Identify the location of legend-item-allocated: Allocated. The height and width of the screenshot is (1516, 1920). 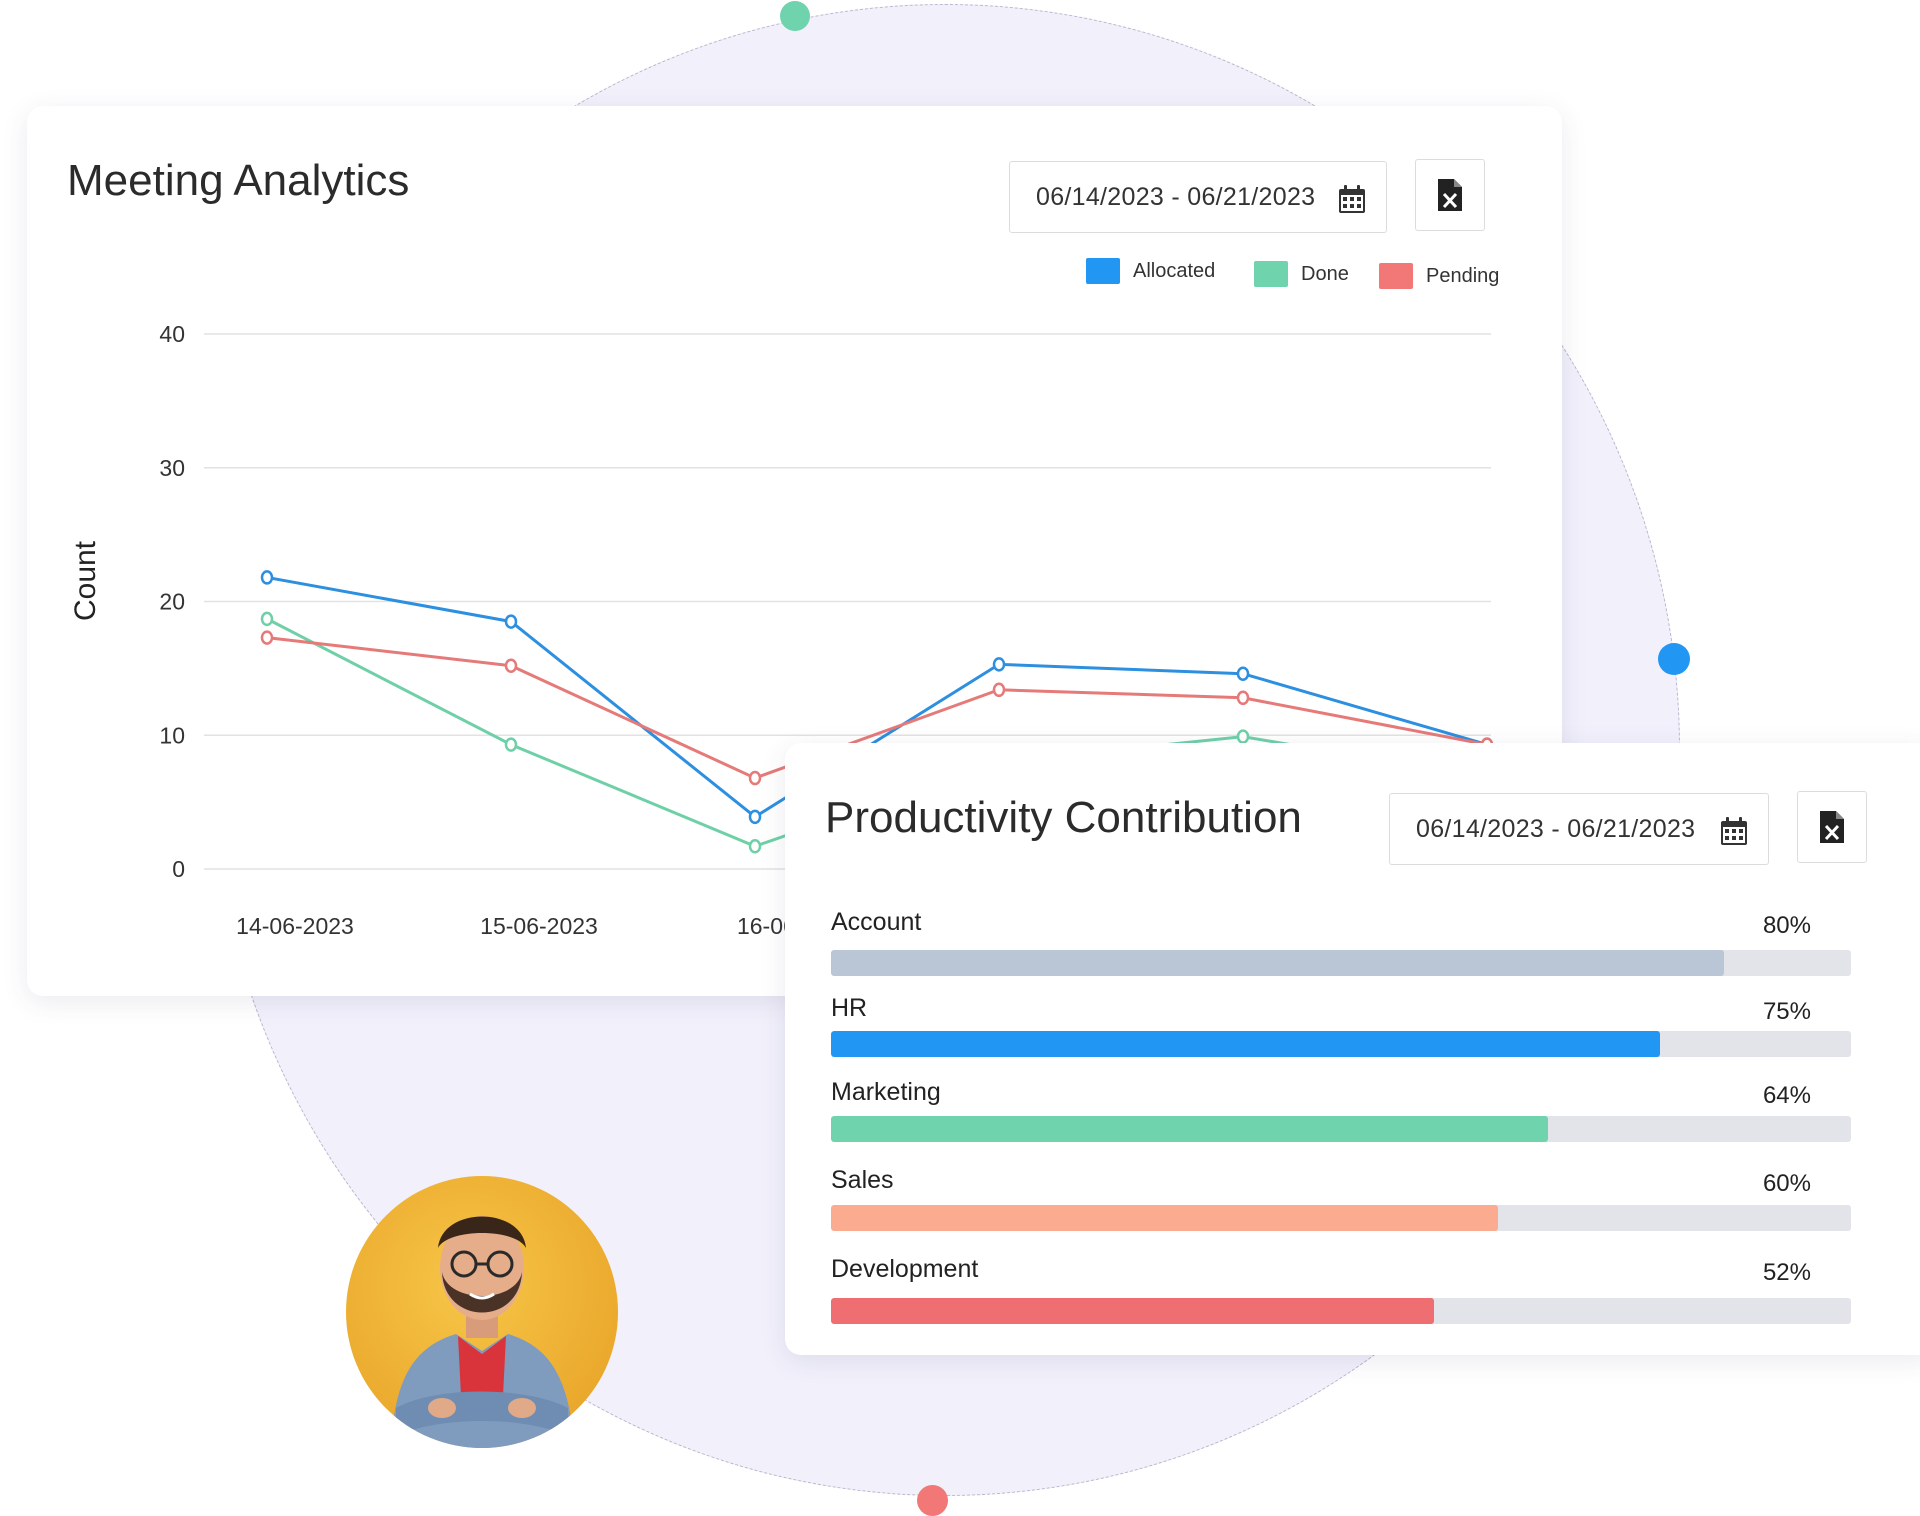
(1150, 271).